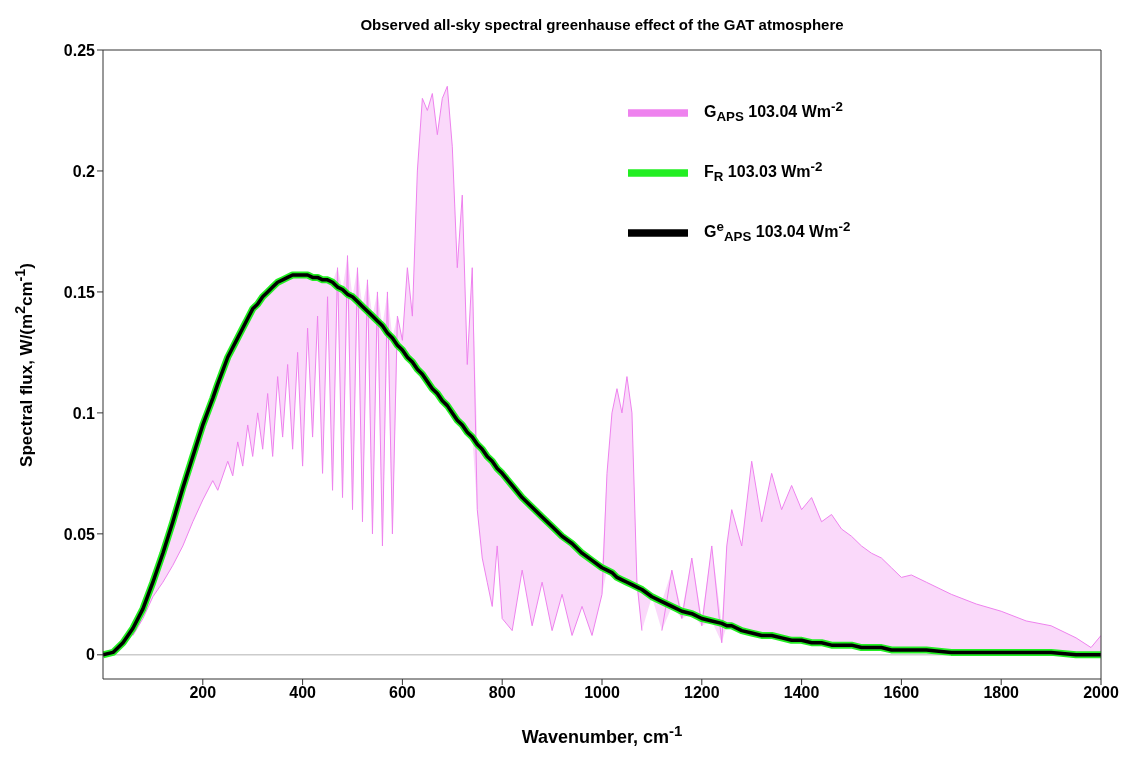  I want to click on x-tick-label: 1800, so click(1001, 693).